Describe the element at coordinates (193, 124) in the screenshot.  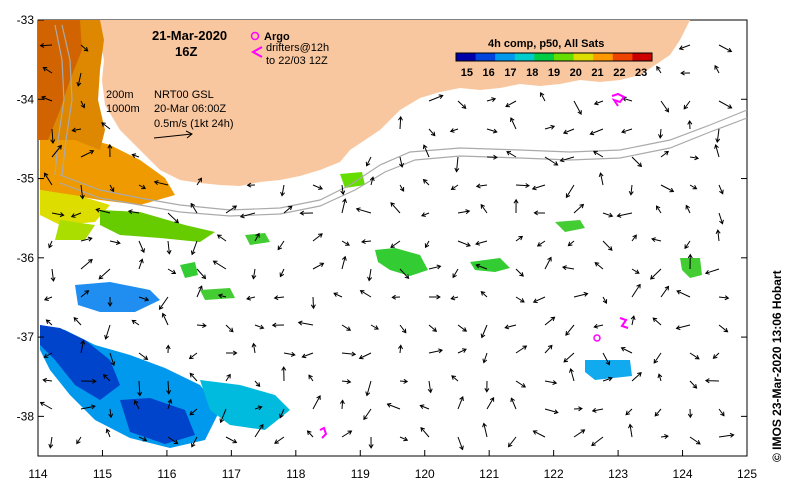
I see `velocity-scale-label: 0.5m/s (1kt 24h)` at that location.